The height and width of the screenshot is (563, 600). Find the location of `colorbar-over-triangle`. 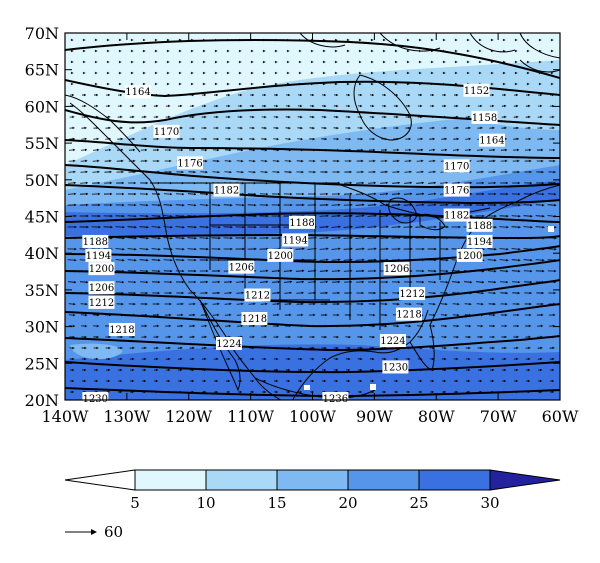

colorbar-over-triangle is located at coordinates (525, 480).